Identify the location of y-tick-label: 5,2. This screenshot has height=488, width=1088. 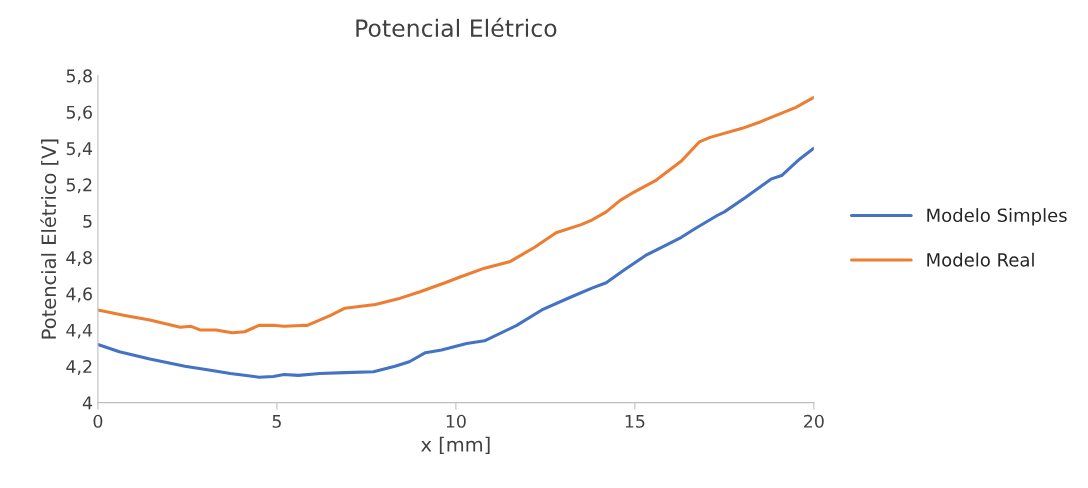
(79, 186).